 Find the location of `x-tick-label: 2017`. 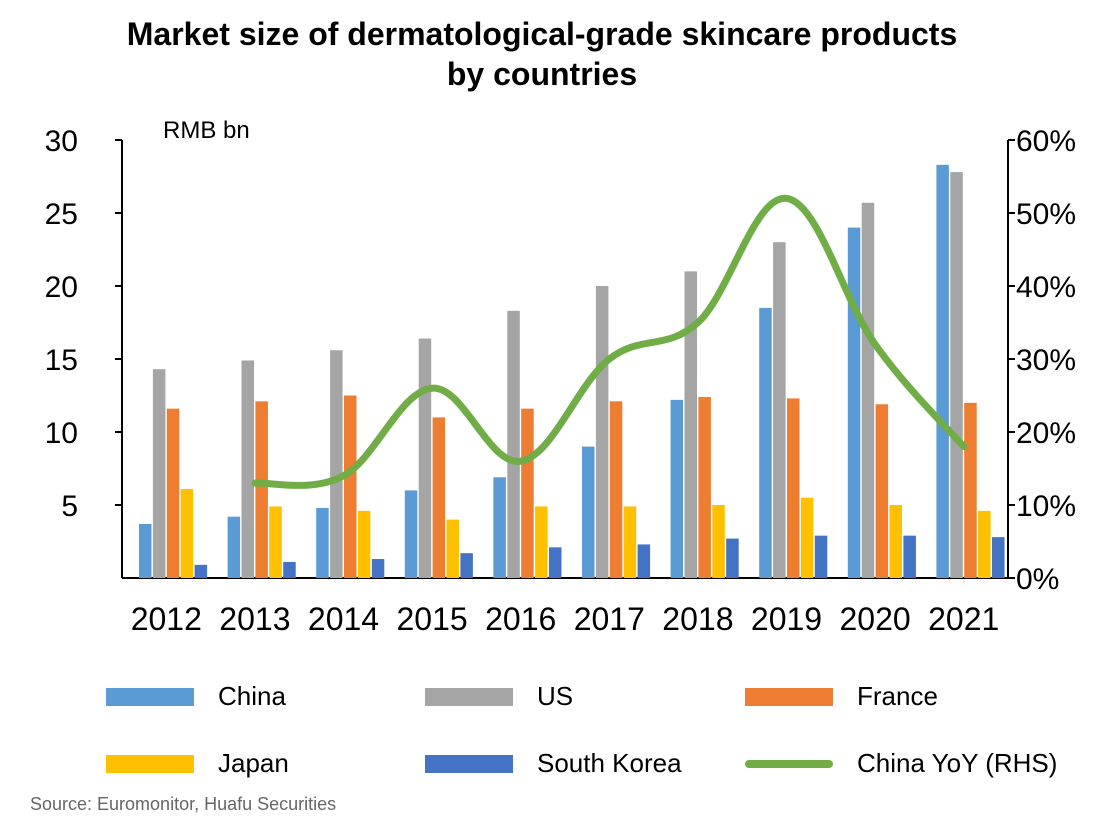

x-tick-label: 2017 is located at coordinates (609, 619).